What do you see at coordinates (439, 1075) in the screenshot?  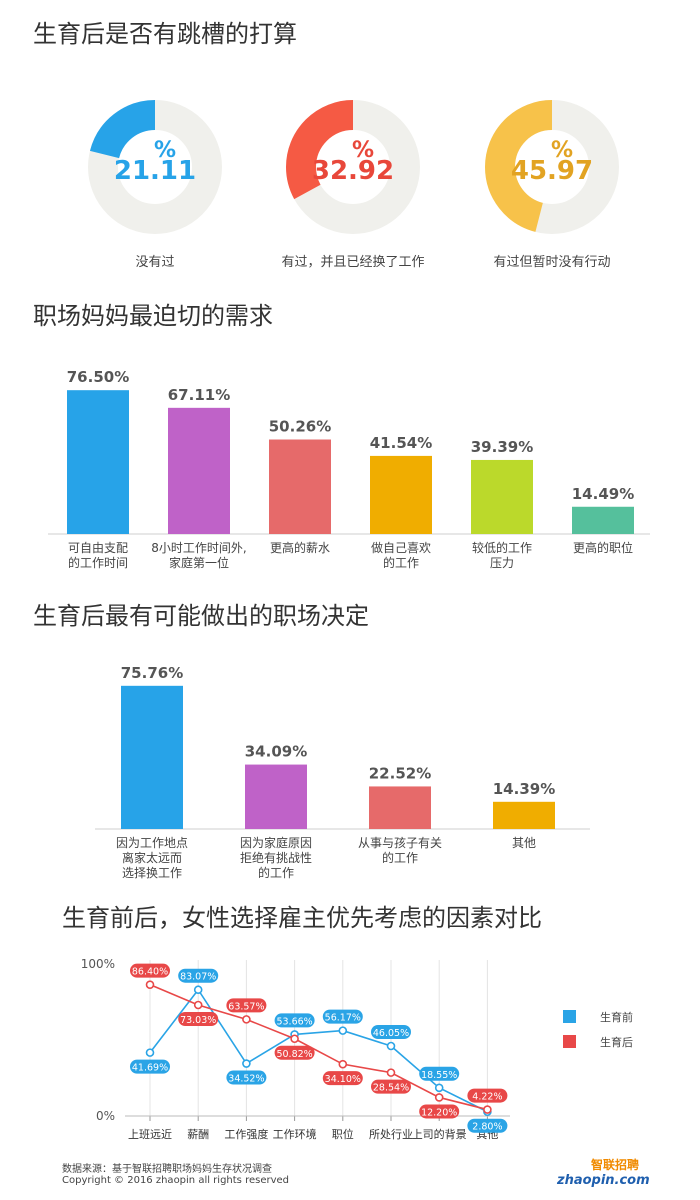 I see `data-label: 18.55%` at bounding box center [439, 1075].